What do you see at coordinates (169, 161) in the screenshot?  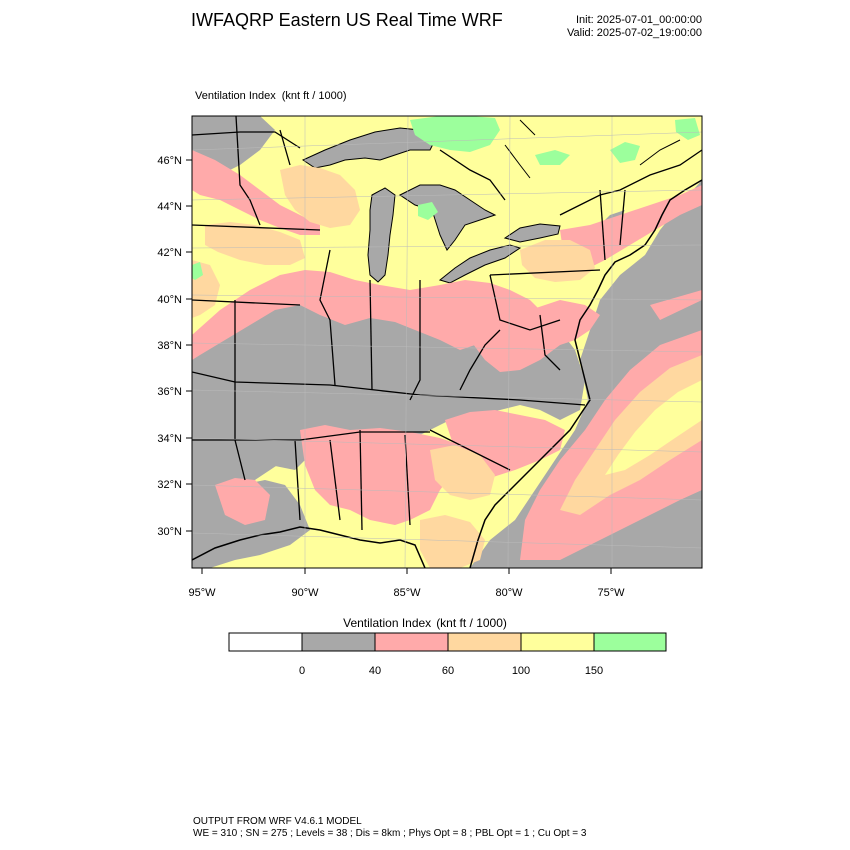 I see `lat-label-46: 46°N` at bounding box center [169, 161].